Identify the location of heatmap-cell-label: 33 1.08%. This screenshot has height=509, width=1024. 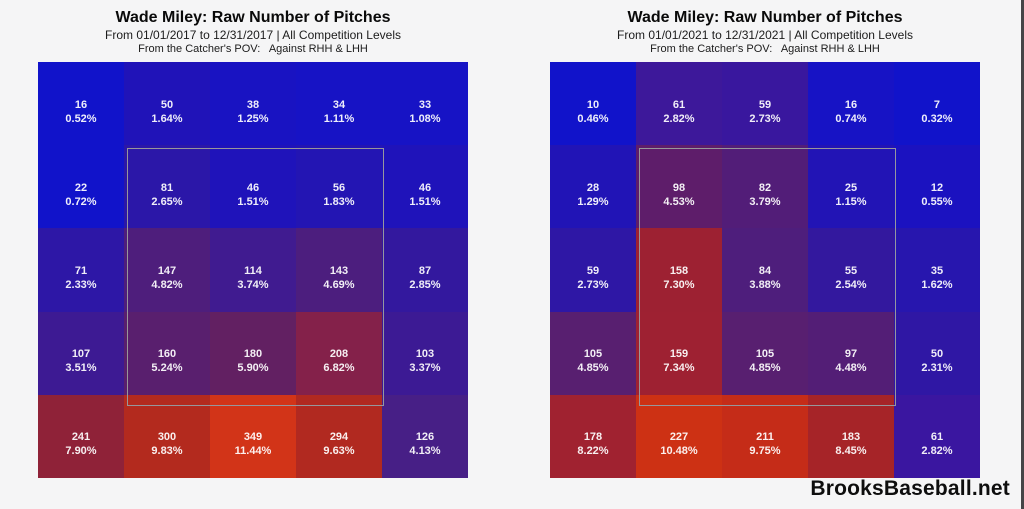
(425, 111).